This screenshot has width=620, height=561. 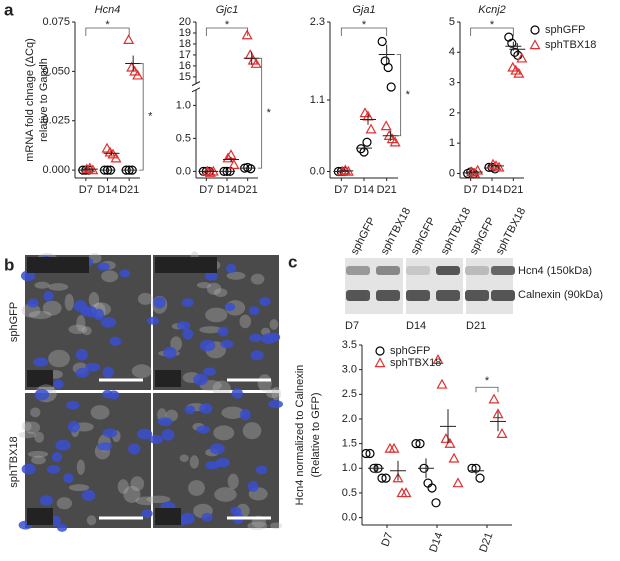 What do you see at coordinates (452, 113) in the screenshot?
I see `y-tick-label: 2` at bounding box center [452, 113].